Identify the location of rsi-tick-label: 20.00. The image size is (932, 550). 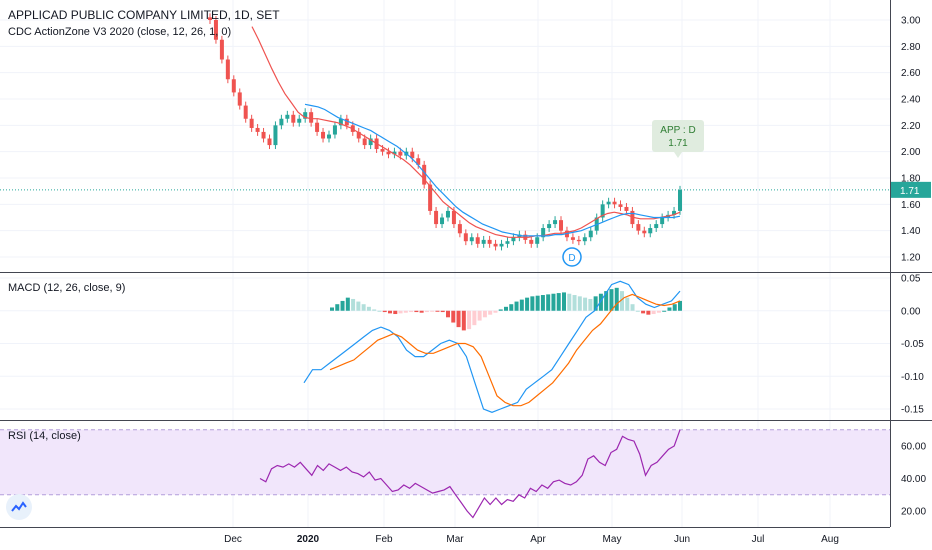
(913, 512).